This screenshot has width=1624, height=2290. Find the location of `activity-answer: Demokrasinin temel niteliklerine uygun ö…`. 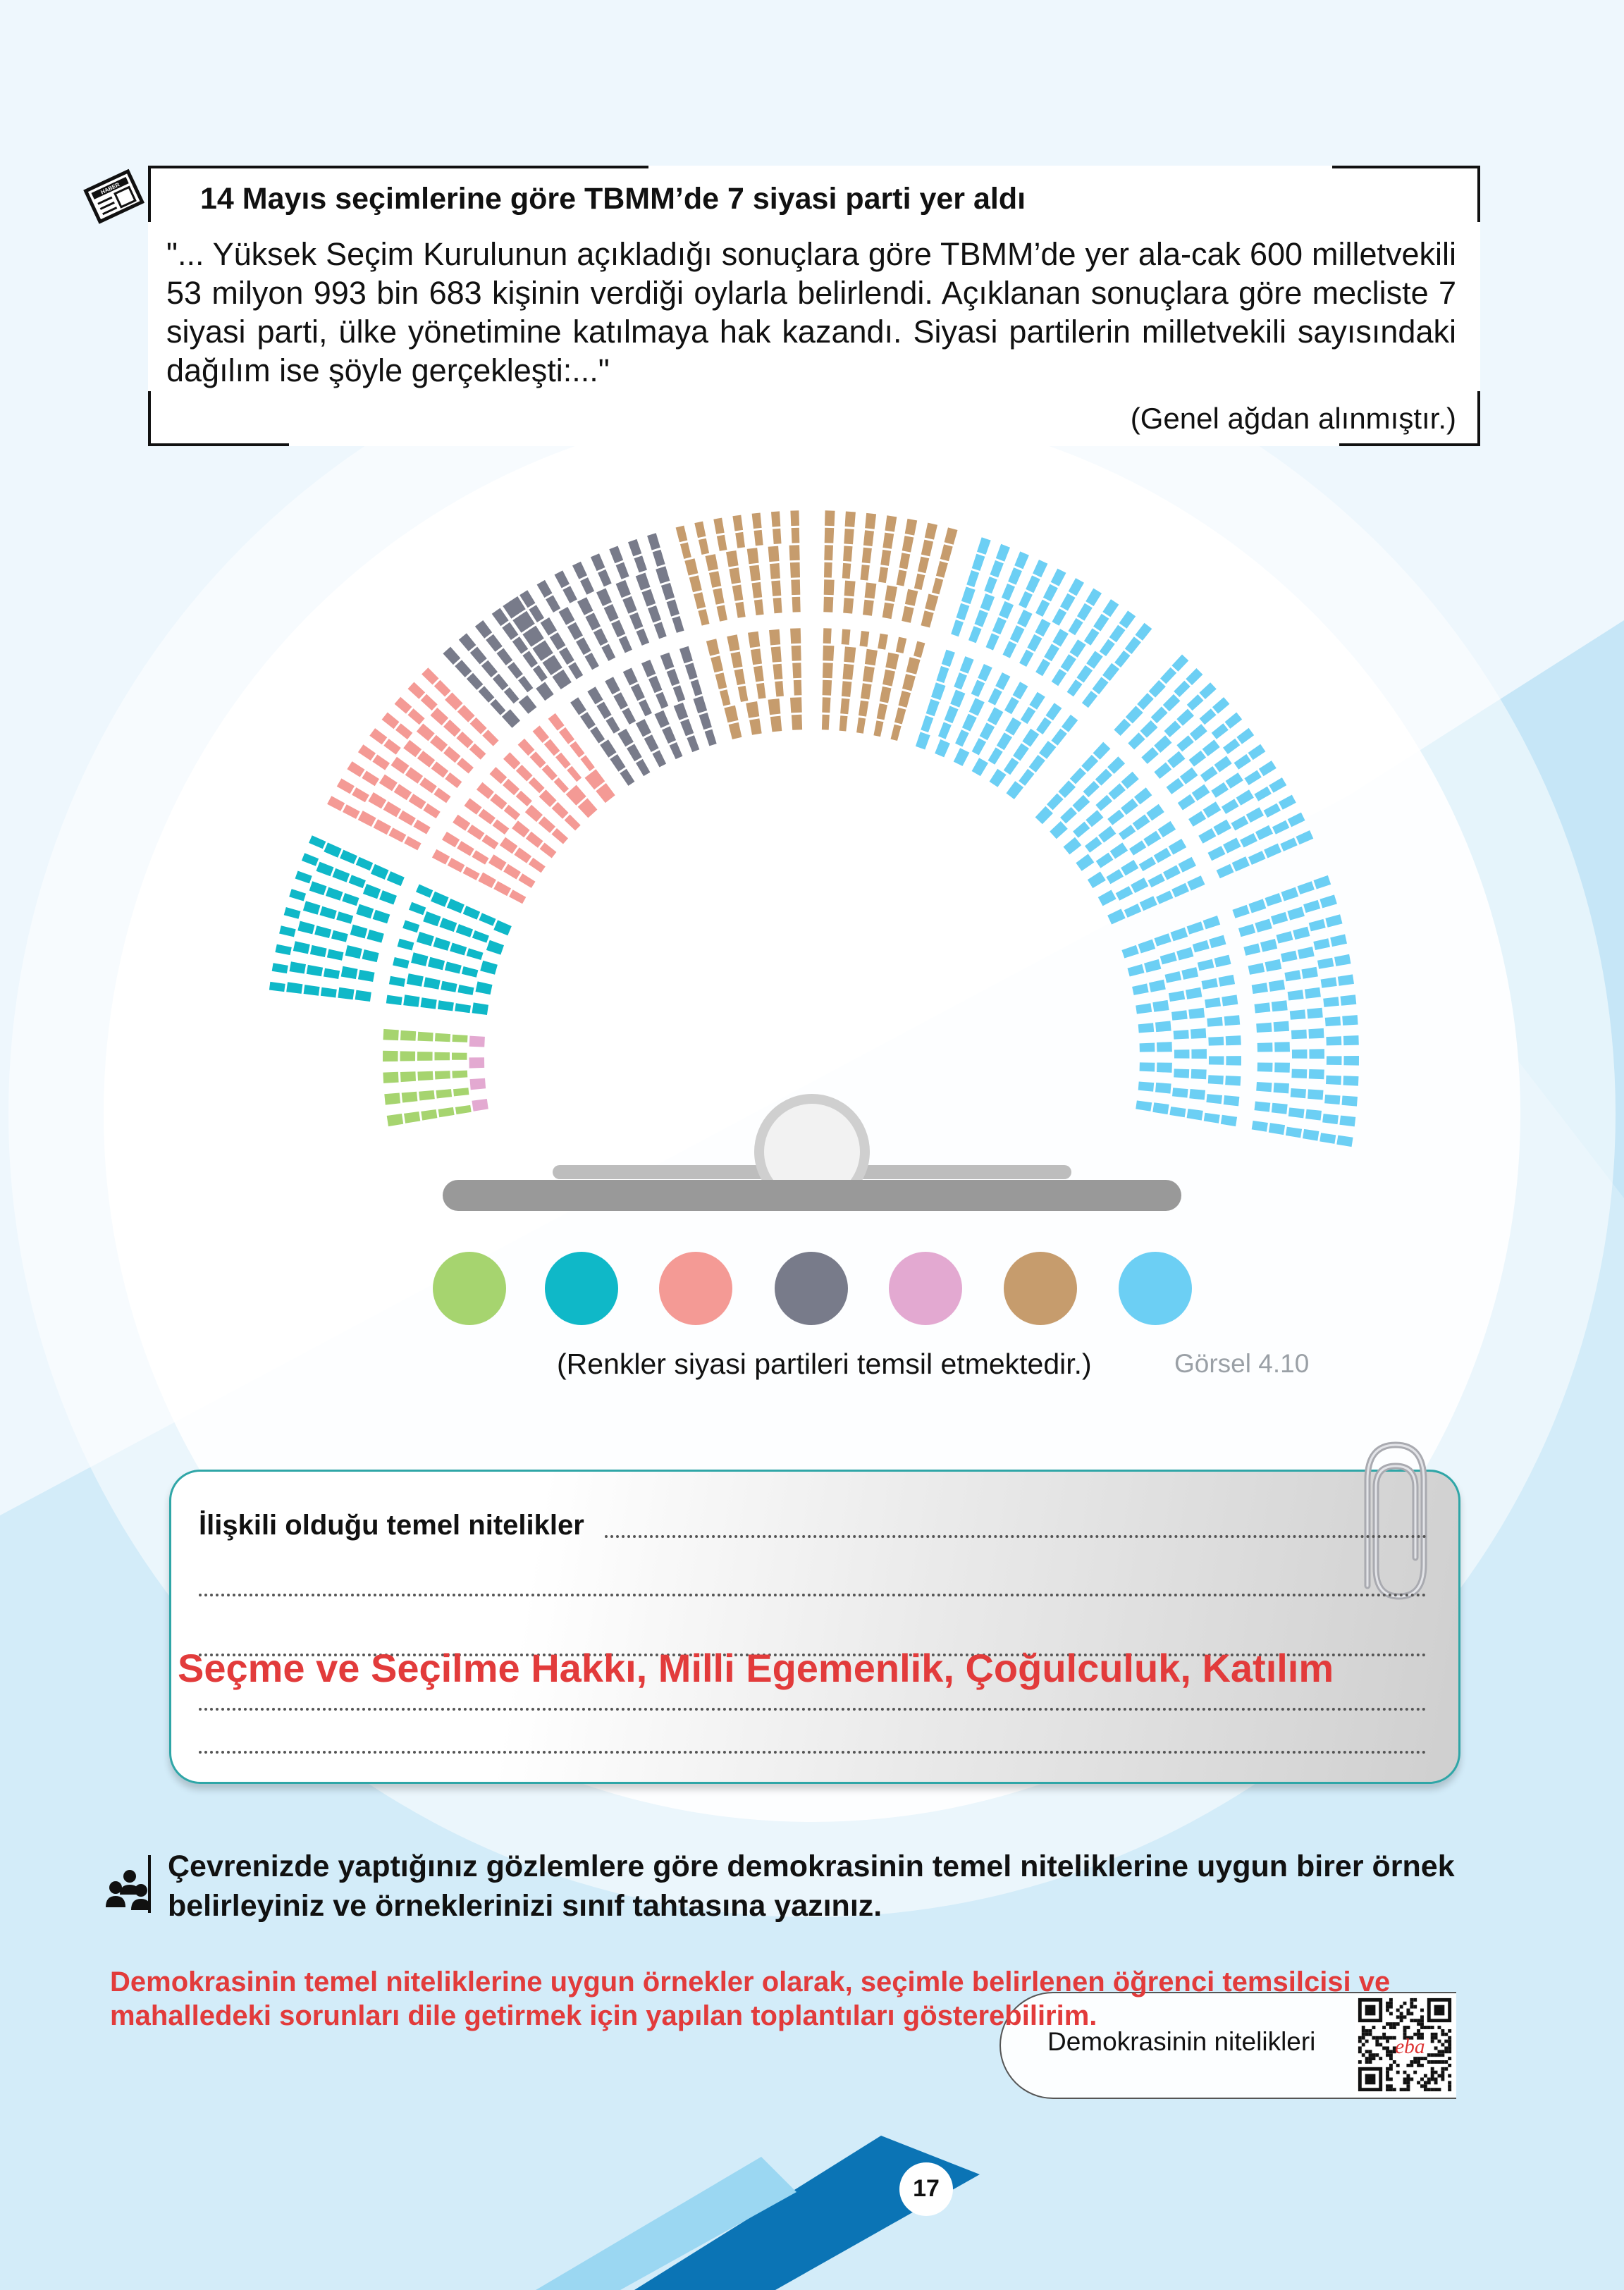

activity-answer: Demokrasinin temel niteliklerine uygun ö… is located at coordinates (751, 1999).